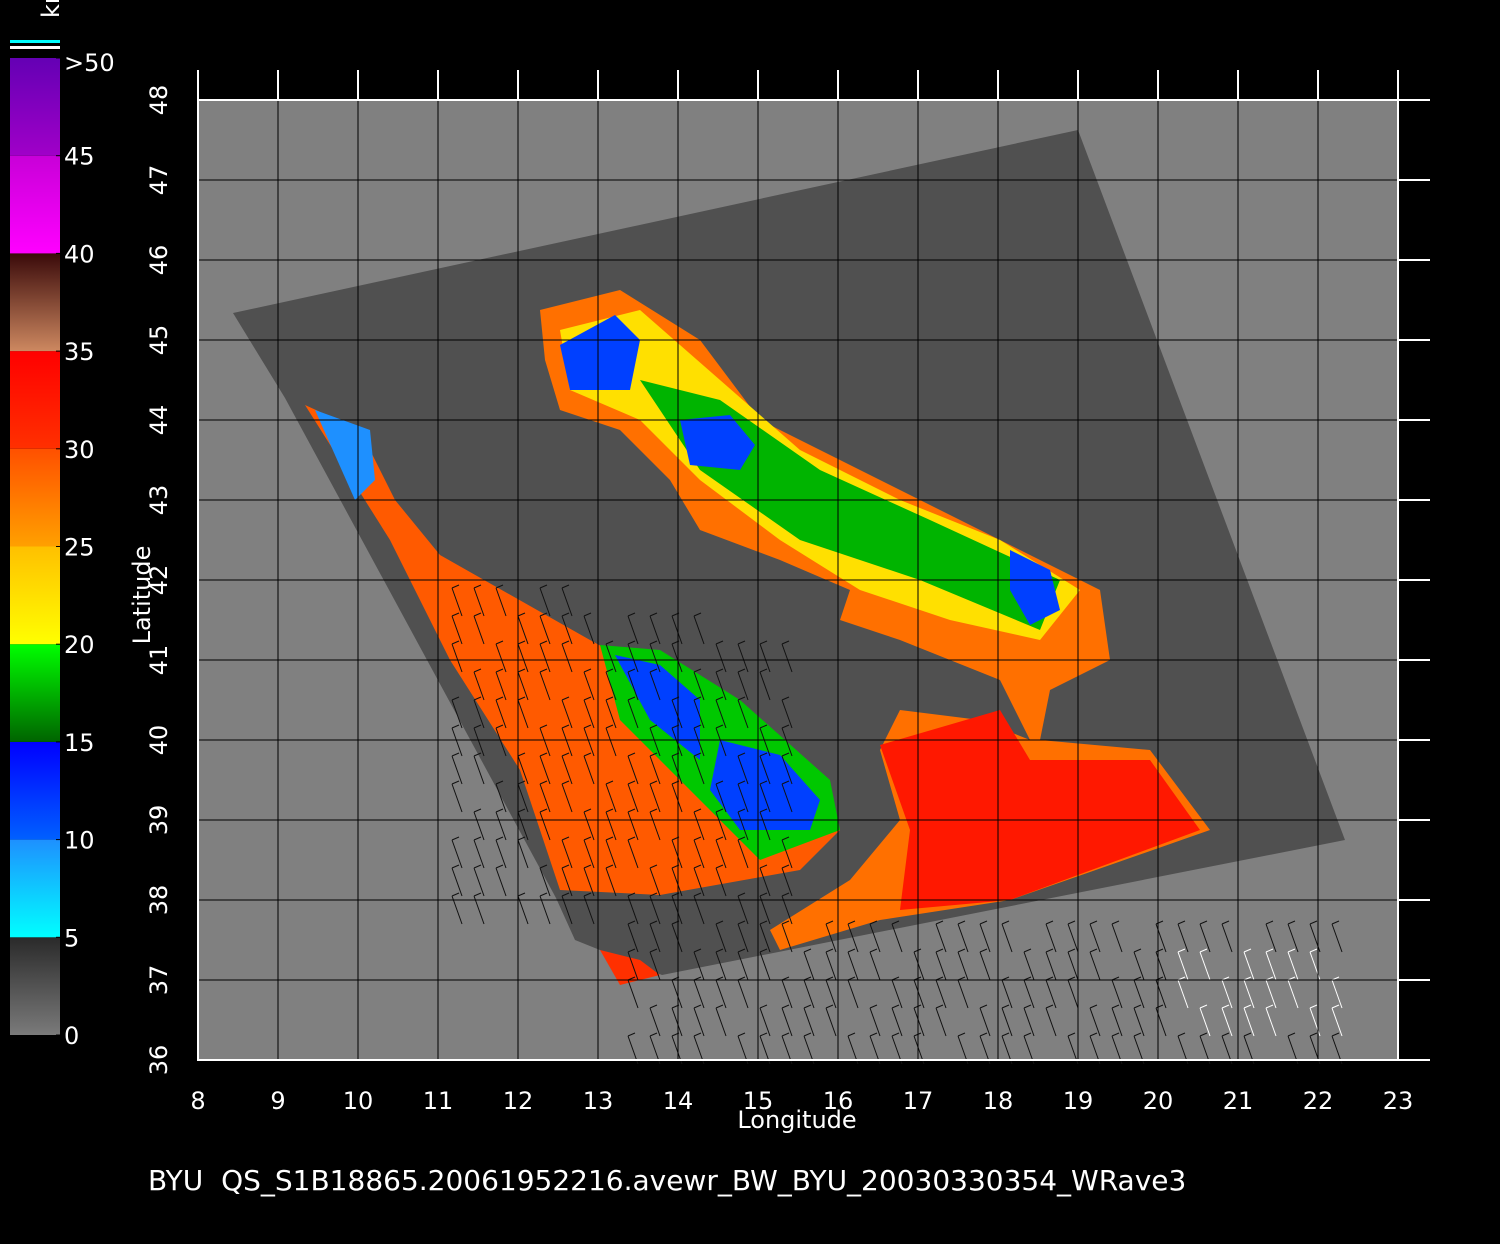 The image size is (1500, 1244). Describe the element at coordinates (197, 1101) in the screenshot. I see `x-tick-label: 8` at that location.